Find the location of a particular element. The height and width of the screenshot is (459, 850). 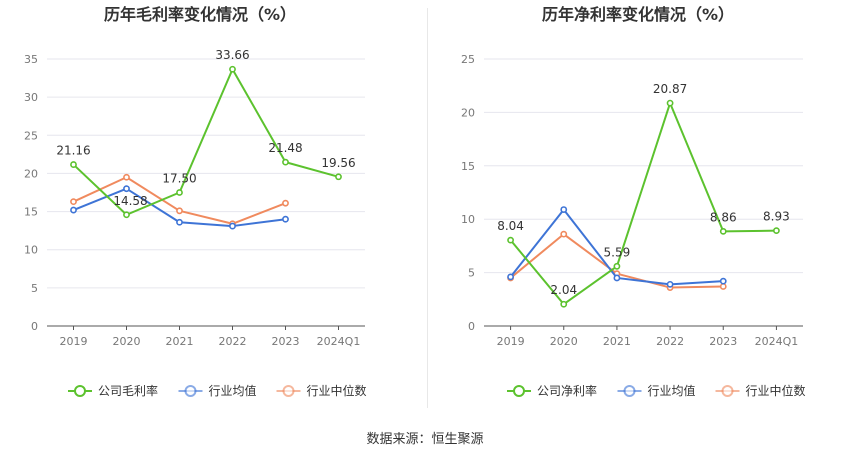

y-tick-label: 30 is located at coordinates (31, 97).